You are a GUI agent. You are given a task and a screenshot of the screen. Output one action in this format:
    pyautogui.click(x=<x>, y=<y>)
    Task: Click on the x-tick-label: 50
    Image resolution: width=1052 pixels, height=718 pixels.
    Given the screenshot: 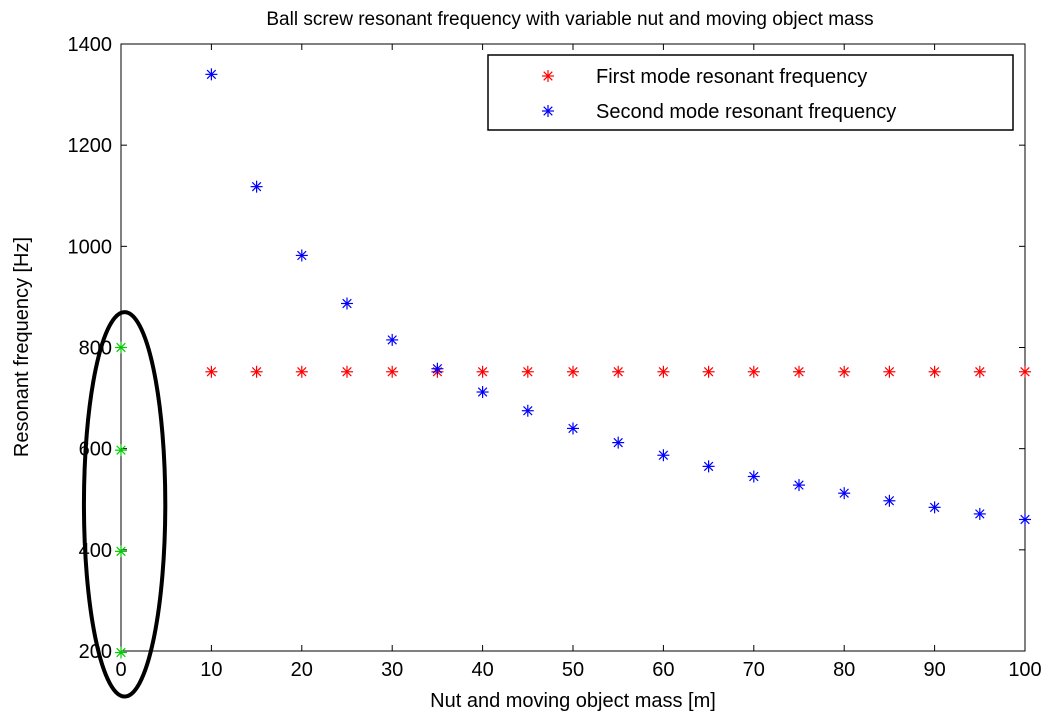 What is the action you would take?
    pyautogui.click(x=573, y=670)
    